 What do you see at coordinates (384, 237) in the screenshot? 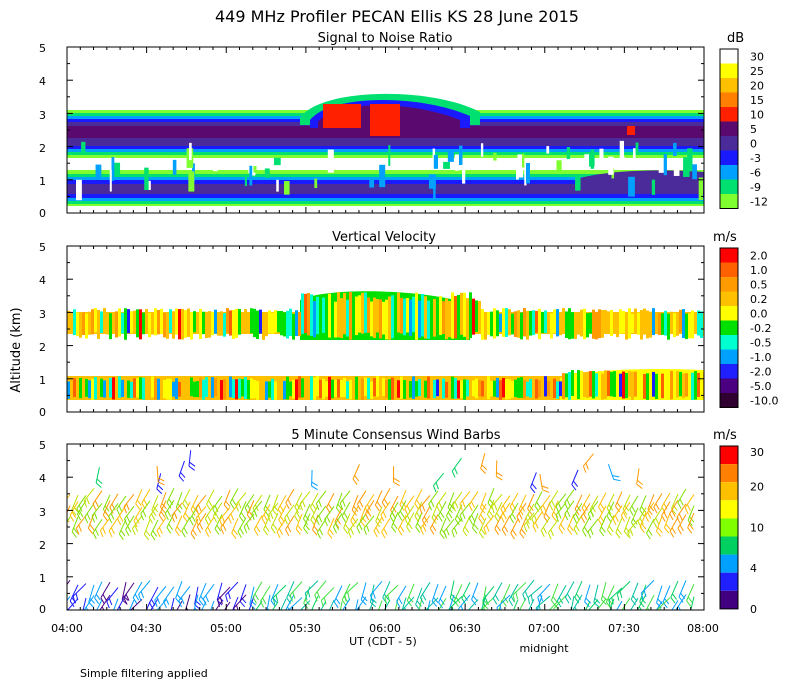
I see `panel-vv-title: Vertical Velocity` at bounding box center [384, 237].